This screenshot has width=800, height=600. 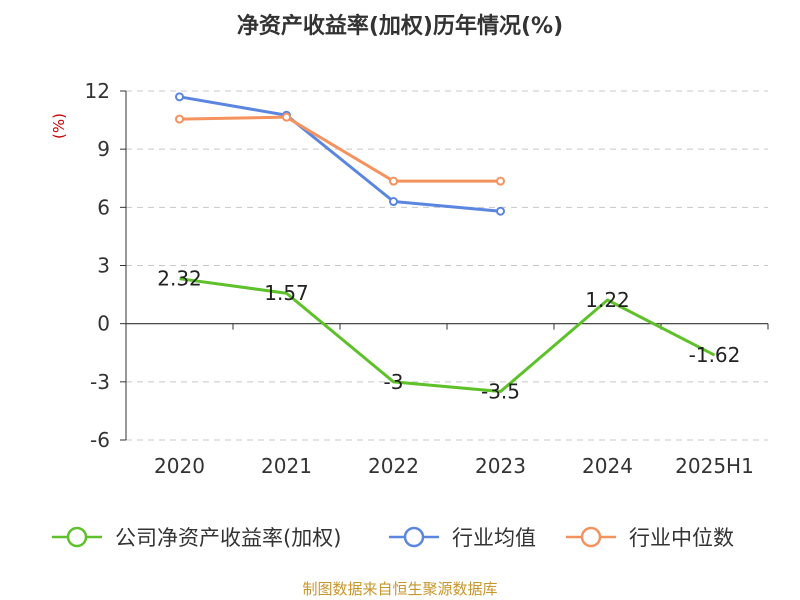 I want to click on x-tick-label: 2023, so click(x=500, y=466).